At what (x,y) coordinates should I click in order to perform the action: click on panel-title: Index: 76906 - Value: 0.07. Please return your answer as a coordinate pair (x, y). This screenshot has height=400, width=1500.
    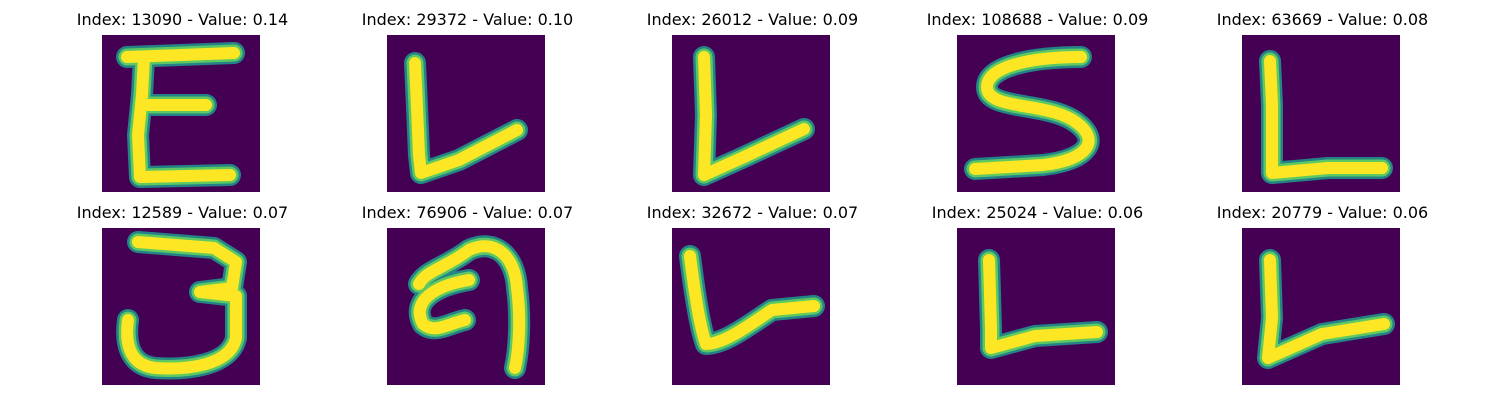
    Looking at the image, I should click on (467, 212).